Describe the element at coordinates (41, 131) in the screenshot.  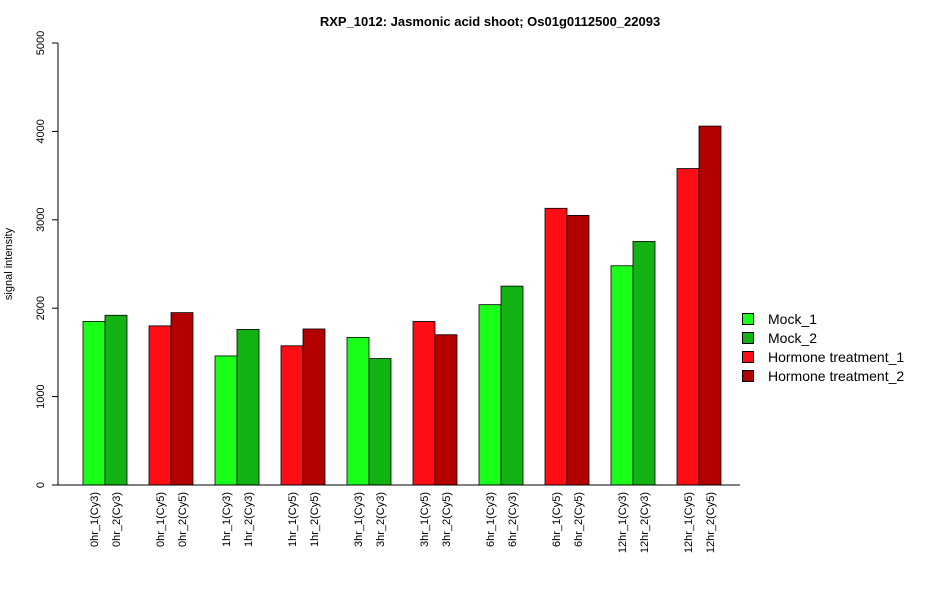
I see `y-tick-label: 4000` at that location.